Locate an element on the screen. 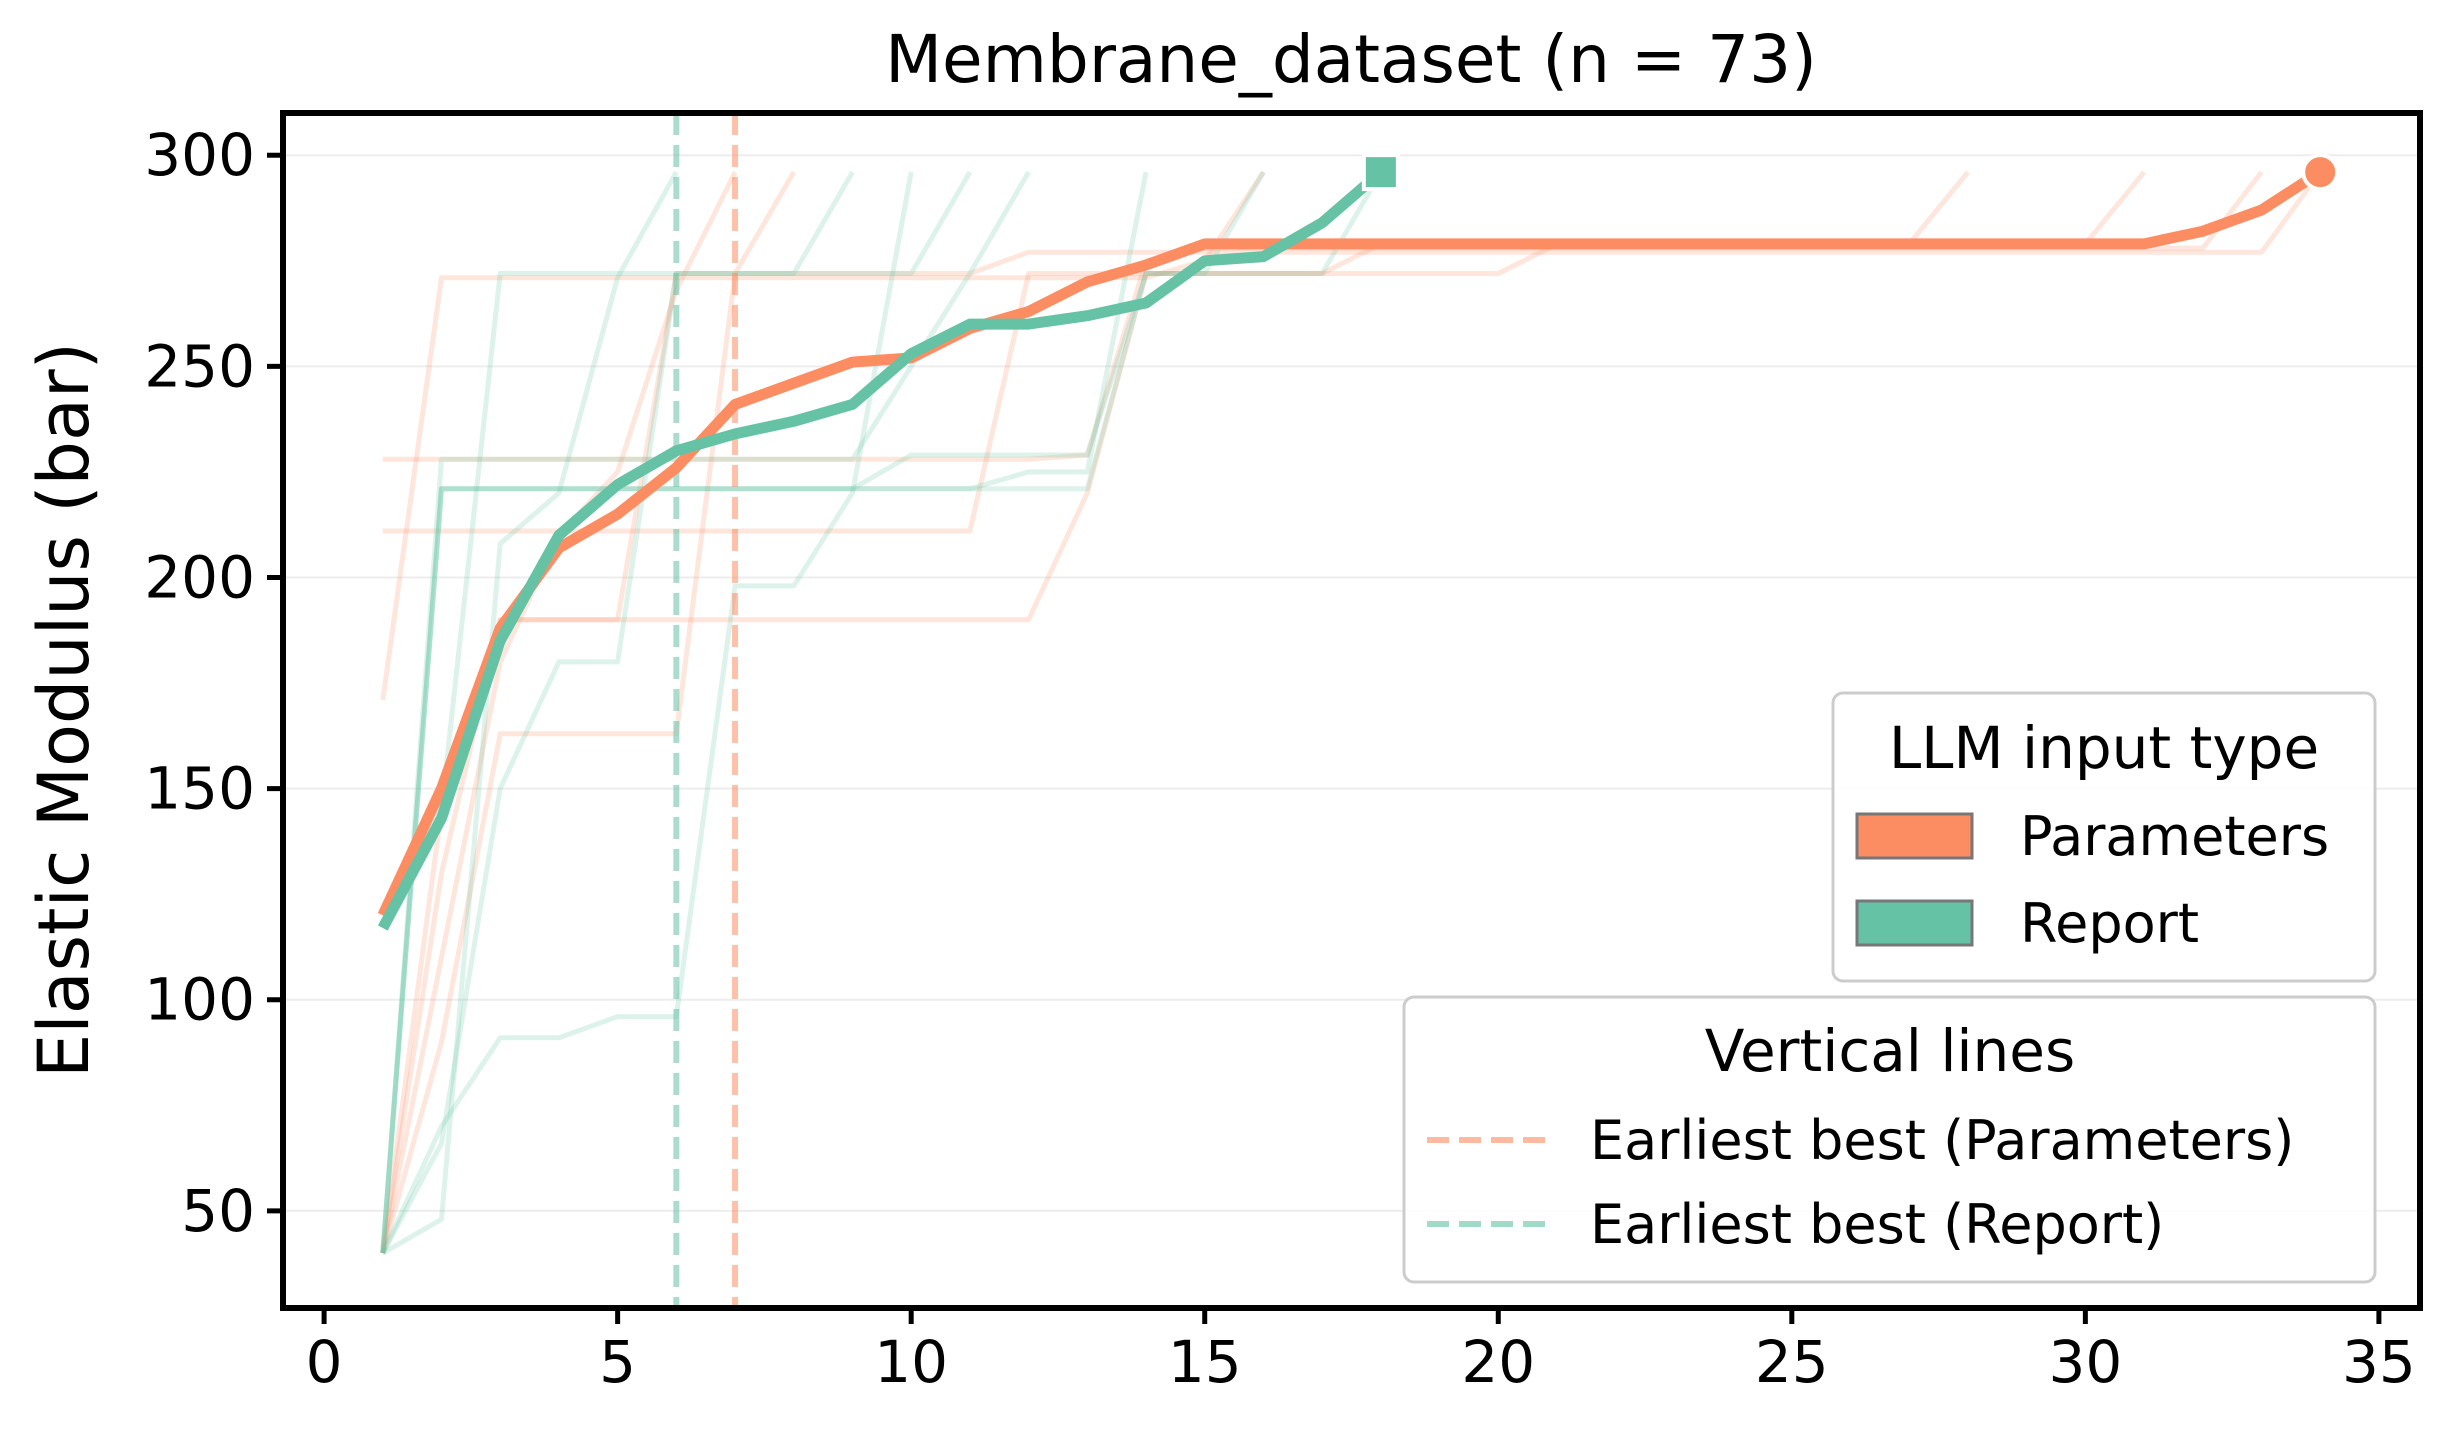 This screenshot has height=1430, width=2448. legend-label-parameters: Earliest best (Parameters) is located at coordinates (1942, 1140).